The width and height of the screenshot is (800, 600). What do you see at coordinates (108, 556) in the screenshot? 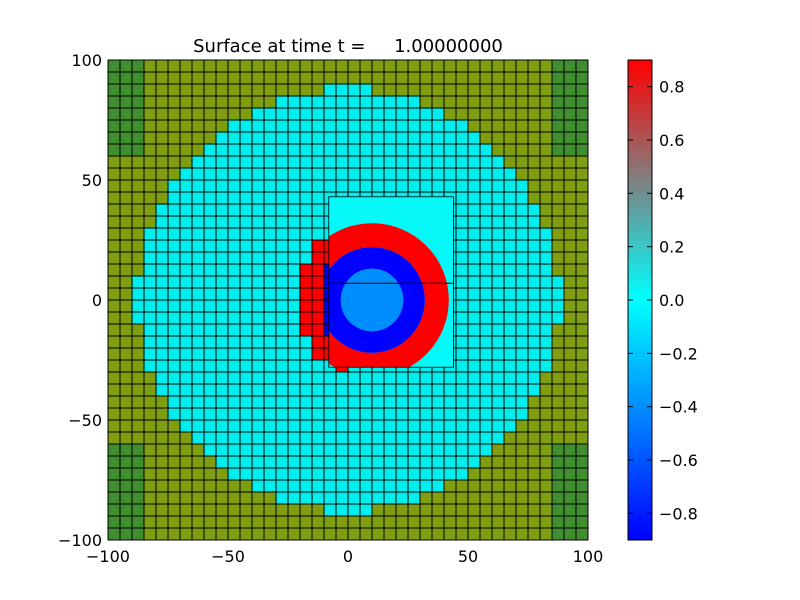
I see `x-tick-label: −100` at bounding box center [108, 556].